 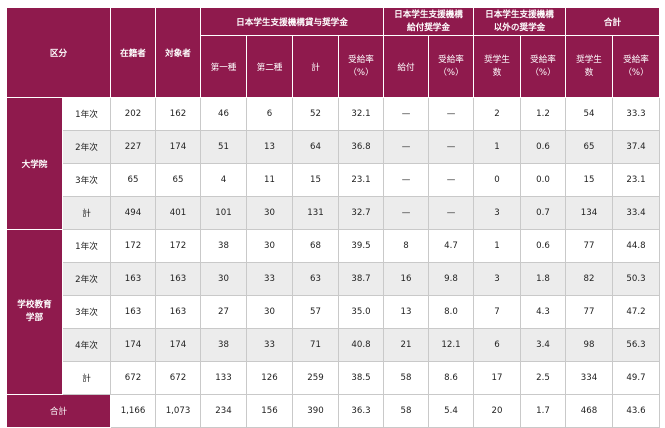 What do you see at coordinates (451, 246) in the screenshot?
I see `cell-grate: 4.7` at bounding box center [451, 246].